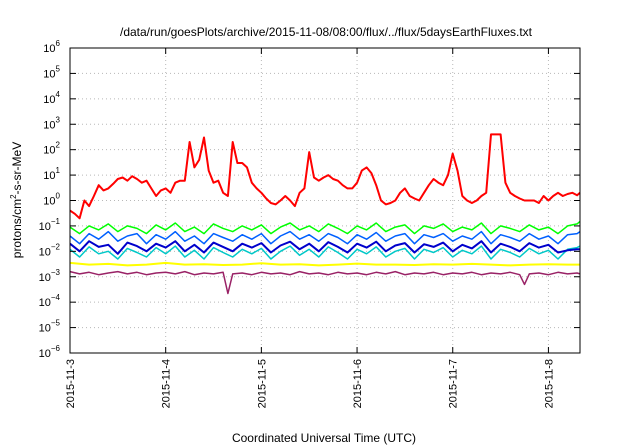  Describe the element at coordinates (58, 94) in the screenshot. I see `y-tick-exponent: 4` at that location.